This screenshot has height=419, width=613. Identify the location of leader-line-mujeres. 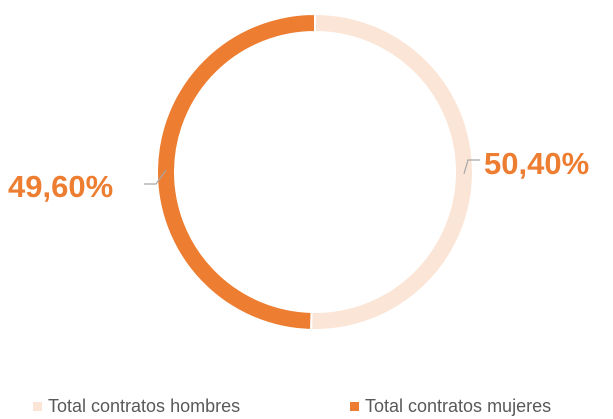
(155, 177).